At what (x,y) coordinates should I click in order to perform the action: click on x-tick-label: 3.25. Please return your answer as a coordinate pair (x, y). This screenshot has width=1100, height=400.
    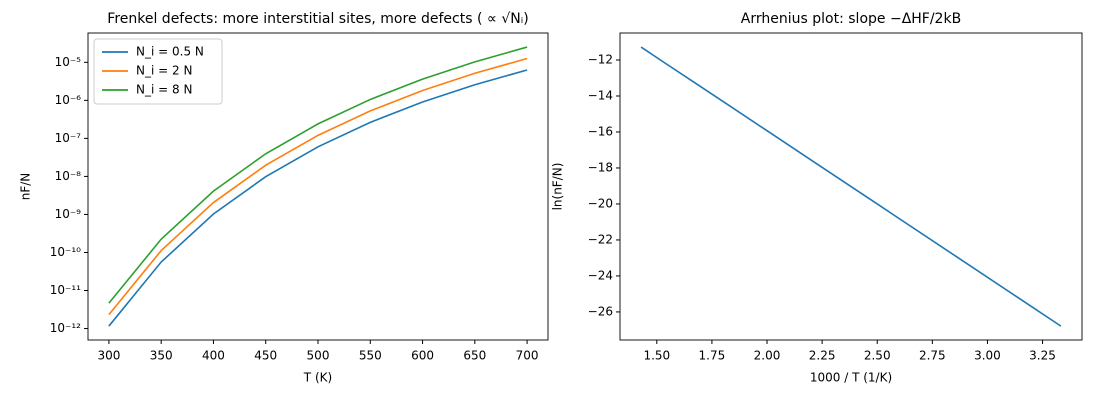
    Looking at the image, I should click on (1042, 356).